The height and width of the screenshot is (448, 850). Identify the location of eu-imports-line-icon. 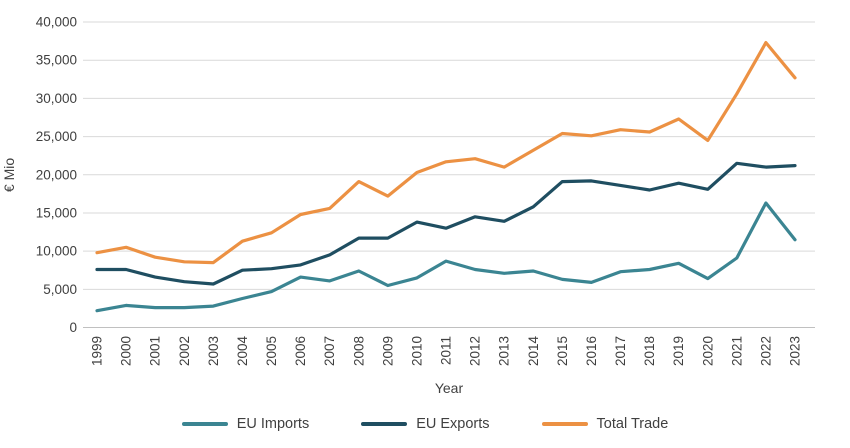
(204, 424).